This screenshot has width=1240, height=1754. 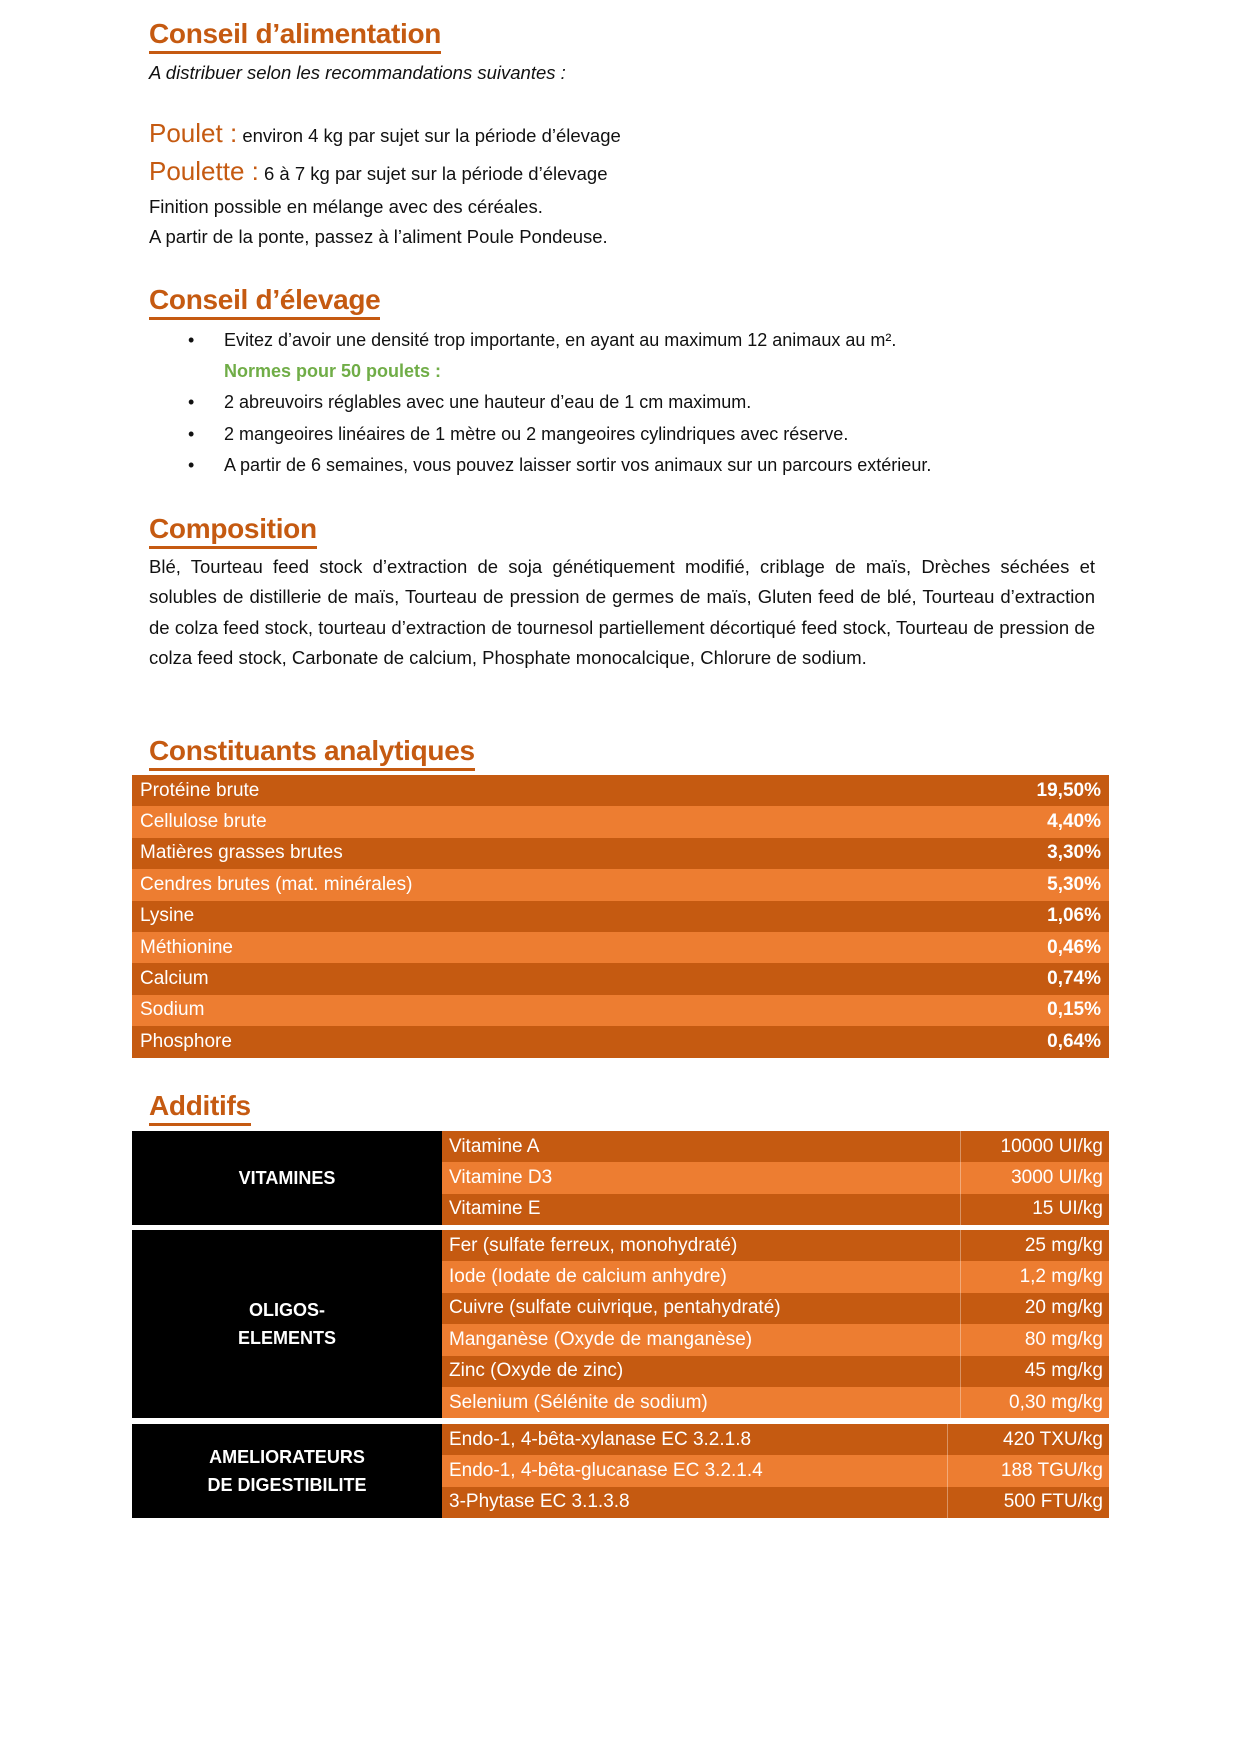 What do you see at coordinates (1051, 1471) in the screenshot?
I see `additive-value: 188 TGU/kg` at bounding box center [1051, 1471].